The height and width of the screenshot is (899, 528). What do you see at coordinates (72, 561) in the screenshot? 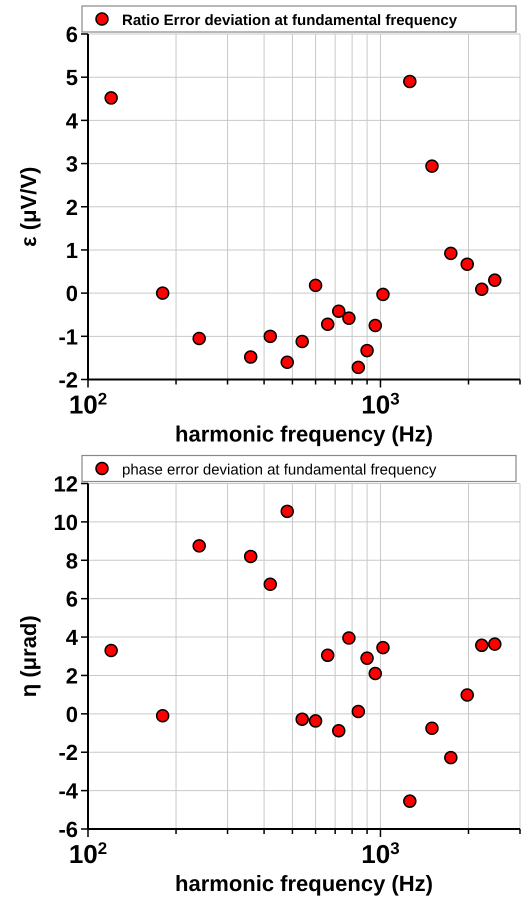
I see `y-tick-label: 8` at bounding box center [72, 561].